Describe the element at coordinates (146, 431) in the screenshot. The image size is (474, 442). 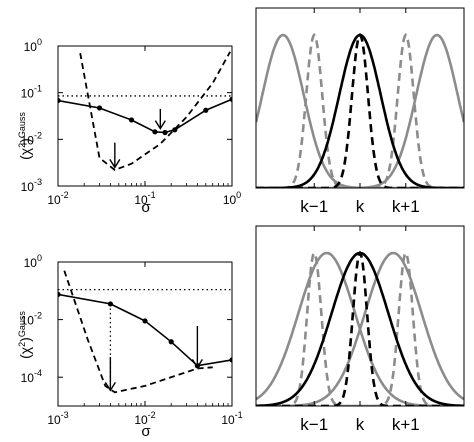
I see `xlabel-bottom-left: σ` at that location.